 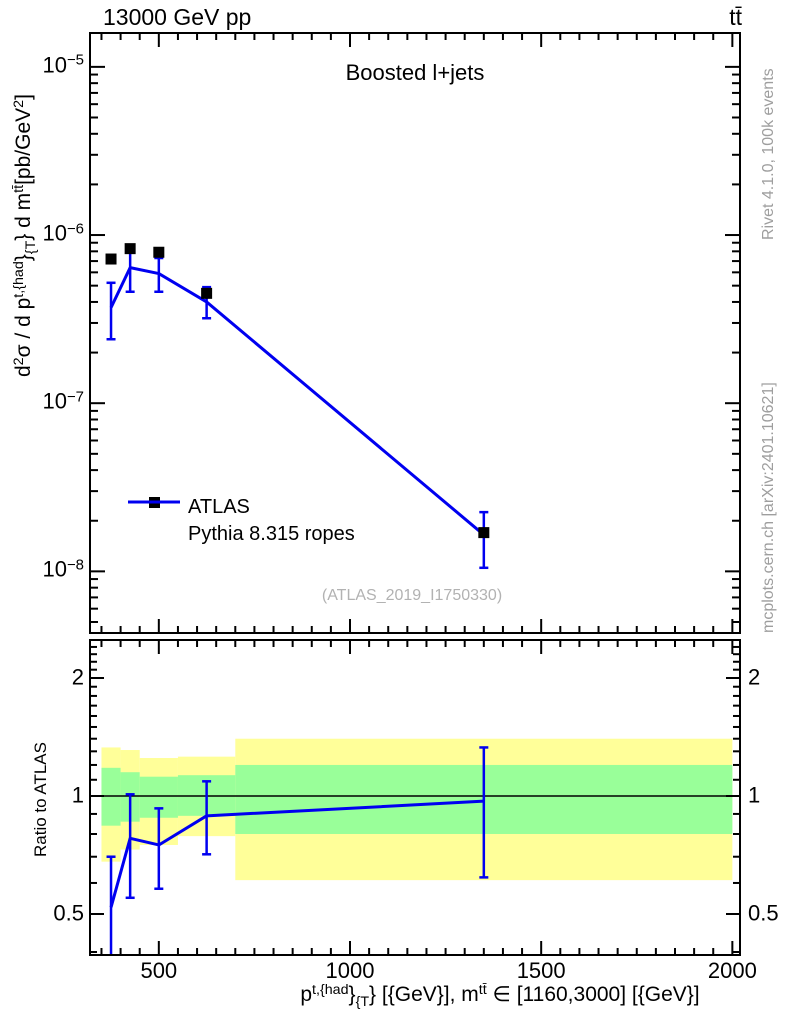 I want to click on legend-label: ATLAS, so click(x=219, y=507).